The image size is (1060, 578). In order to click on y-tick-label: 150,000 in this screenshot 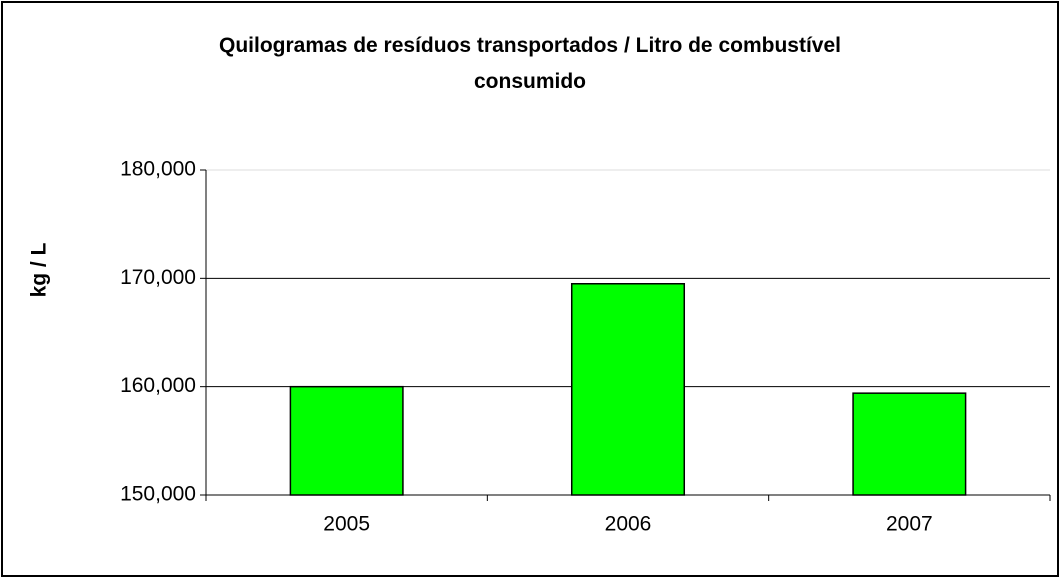, I will do `click(158, 494)`.